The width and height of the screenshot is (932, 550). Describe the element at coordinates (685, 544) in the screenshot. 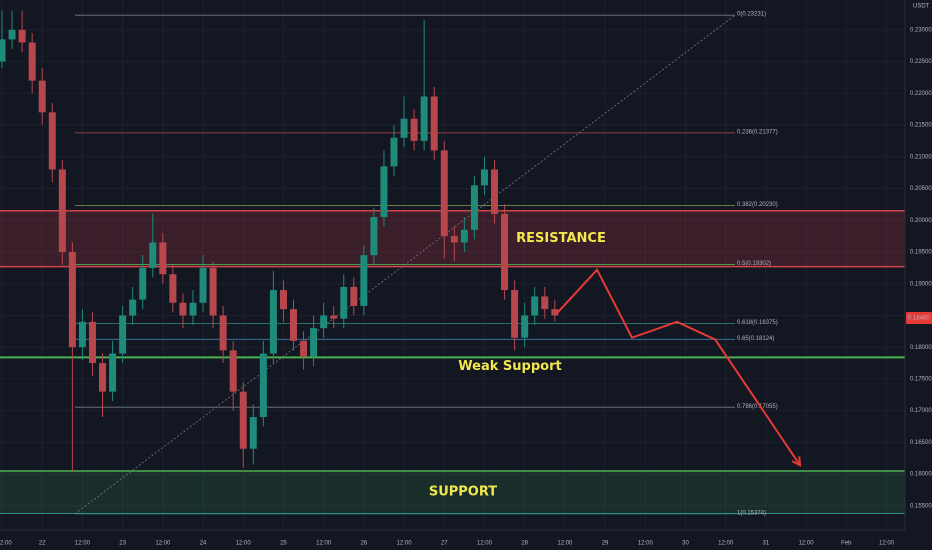

I see `x-tick-label: 30` at that location.